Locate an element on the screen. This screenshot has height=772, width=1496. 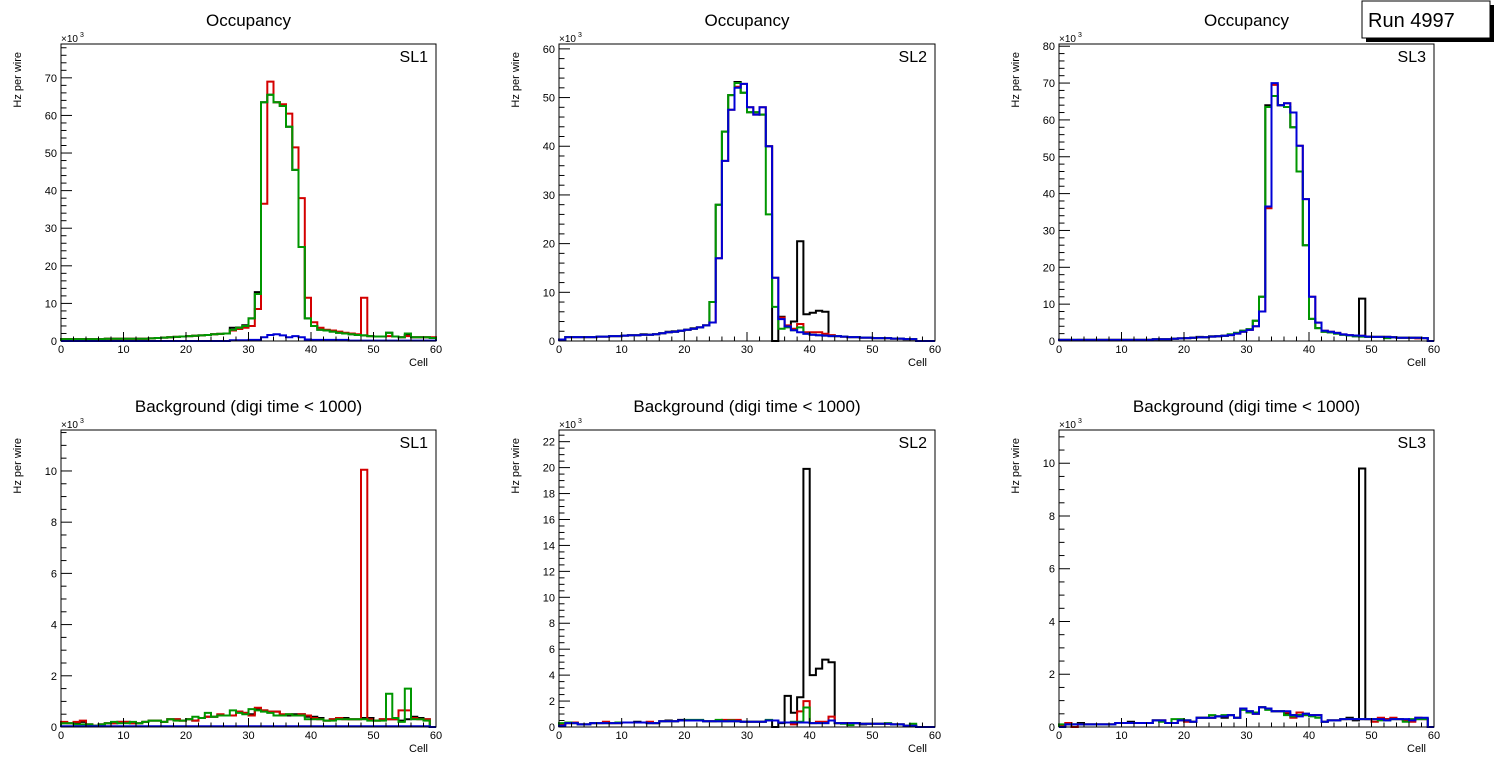
panel-title: Occupancy is located at coordinates (1247, 20).